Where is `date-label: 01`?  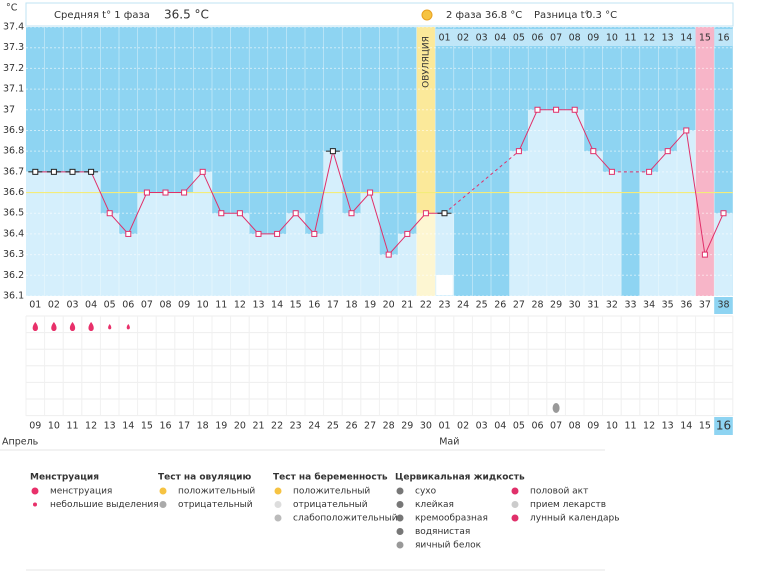
date-label: 01 is located at coordinates (444, 426).